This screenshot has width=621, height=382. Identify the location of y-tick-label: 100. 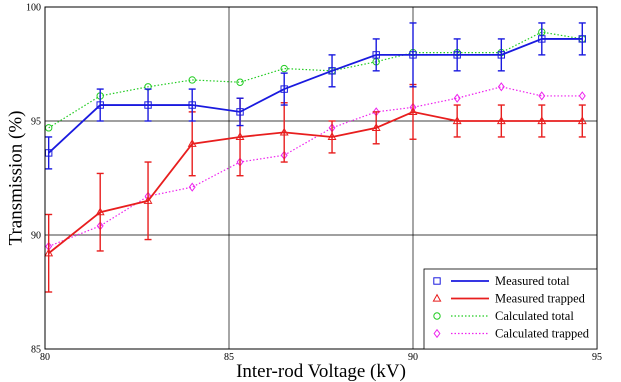
(33, 8).